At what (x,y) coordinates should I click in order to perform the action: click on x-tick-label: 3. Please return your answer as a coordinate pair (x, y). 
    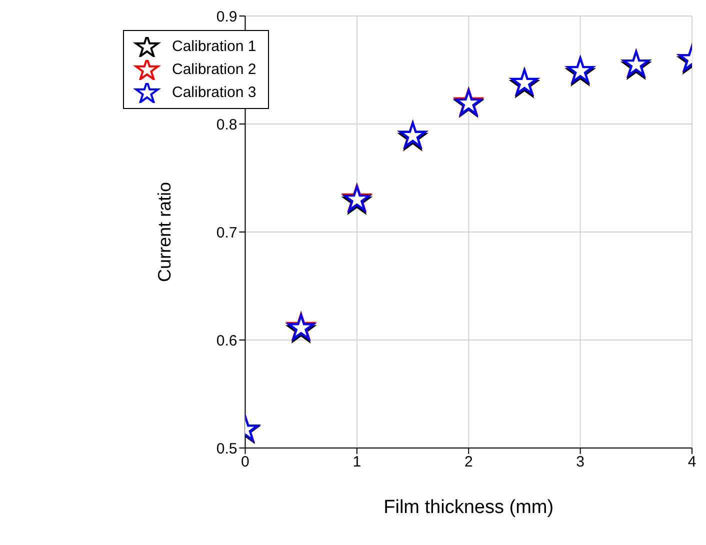
    Looking at the image, I should click on (580, 462).